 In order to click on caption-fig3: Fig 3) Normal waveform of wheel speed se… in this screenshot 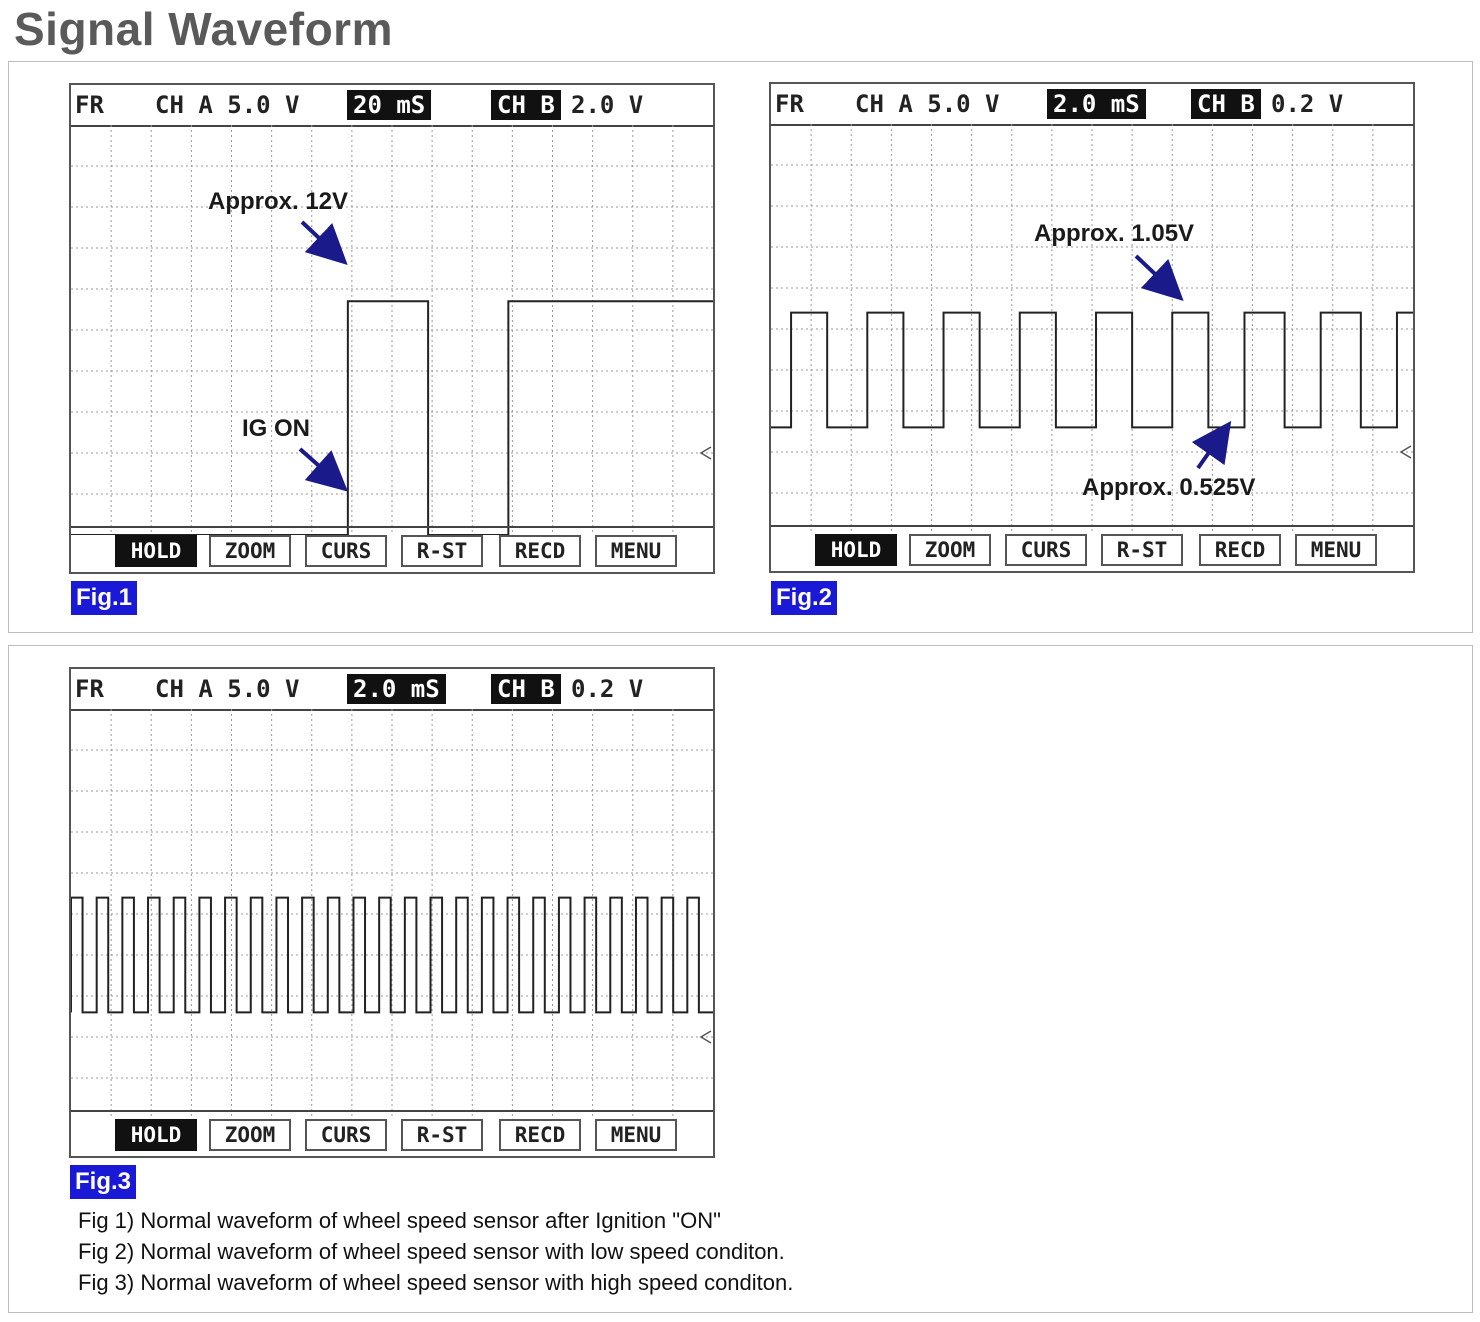, I will do `click(436, 1282)`.